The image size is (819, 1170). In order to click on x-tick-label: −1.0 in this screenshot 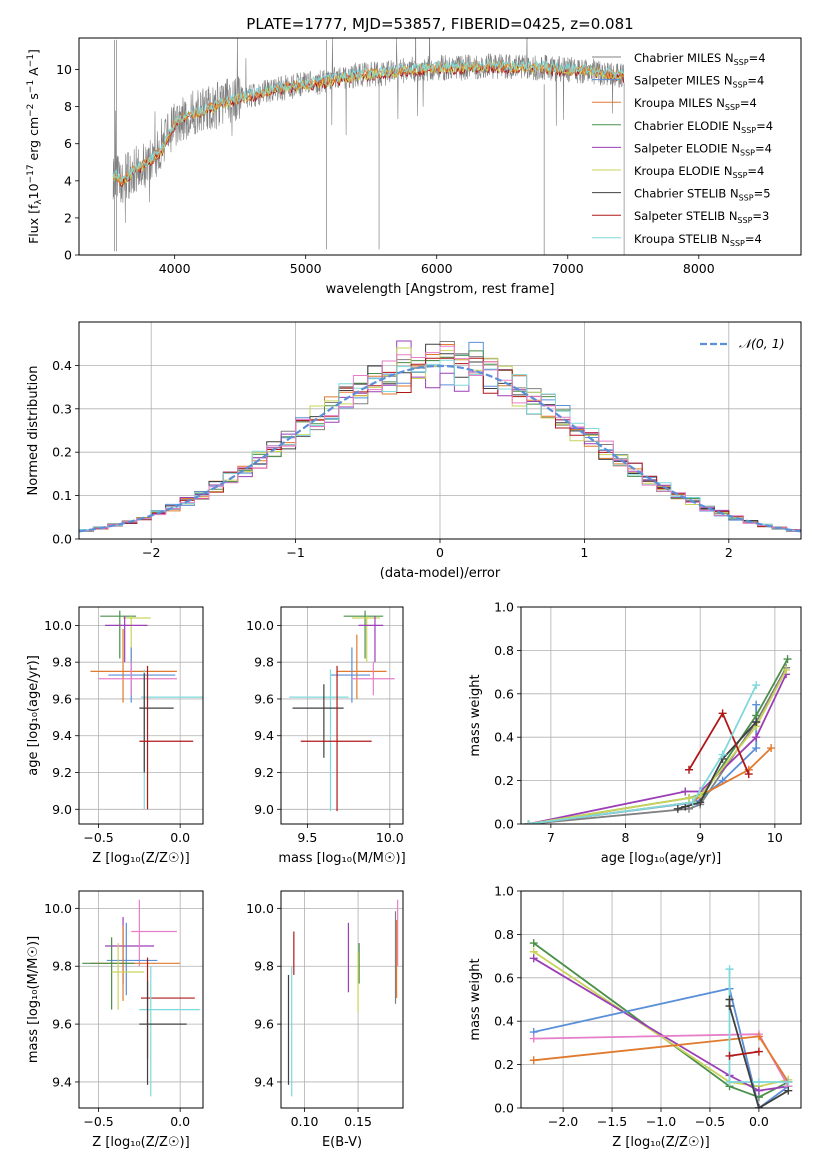, I will do `click(661, 1121)`.